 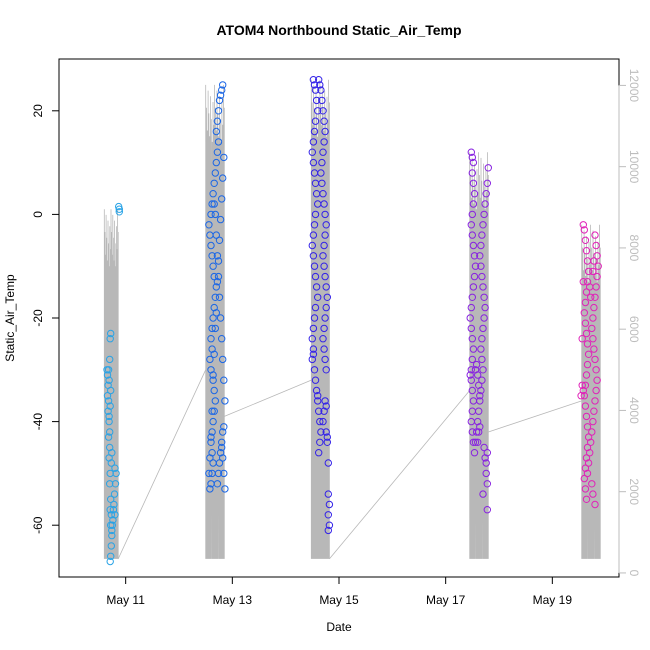 I want to click on y-tick-label: -20, so click(x=38, y=318).